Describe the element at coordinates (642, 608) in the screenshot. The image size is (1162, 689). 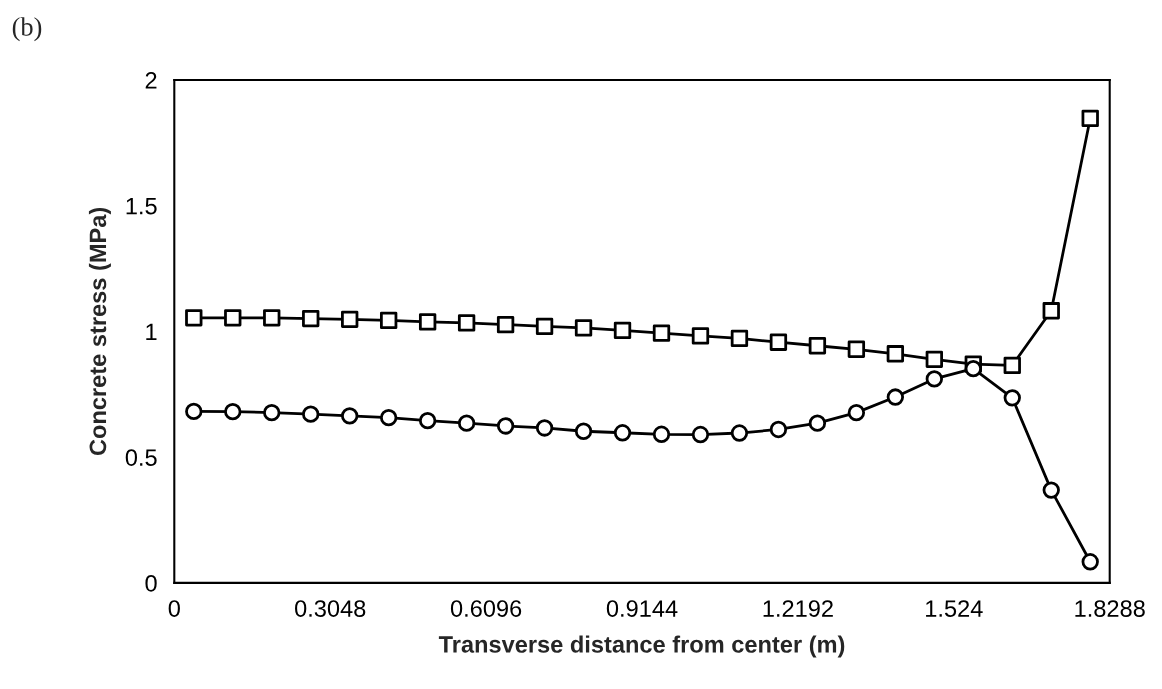
I see `x-tick-label: 0.9144` at that location.